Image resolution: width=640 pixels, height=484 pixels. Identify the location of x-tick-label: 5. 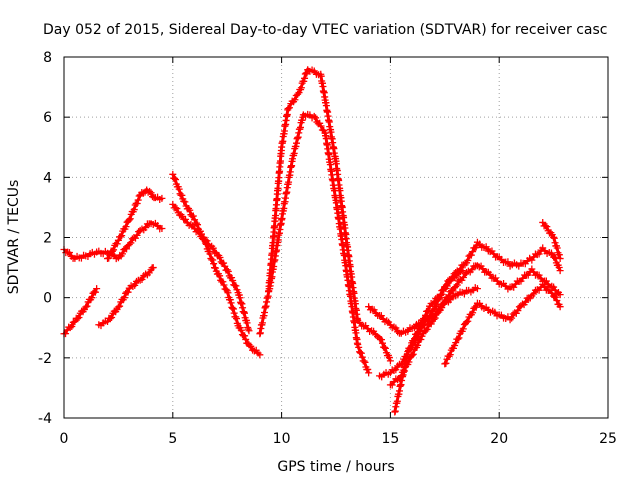
(172, 439).